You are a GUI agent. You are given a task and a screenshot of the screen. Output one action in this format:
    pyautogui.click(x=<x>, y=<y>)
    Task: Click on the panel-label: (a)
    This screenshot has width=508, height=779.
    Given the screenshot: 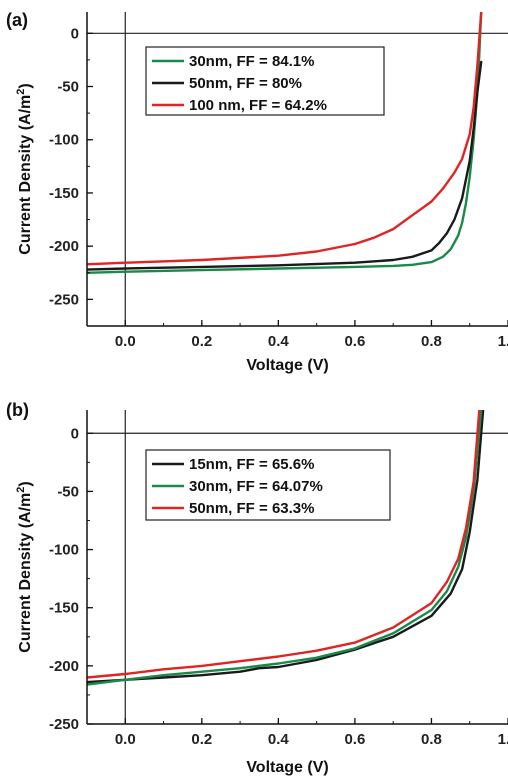 What is the action you would take?
    pyautogui.click(x=17, y=20)
    